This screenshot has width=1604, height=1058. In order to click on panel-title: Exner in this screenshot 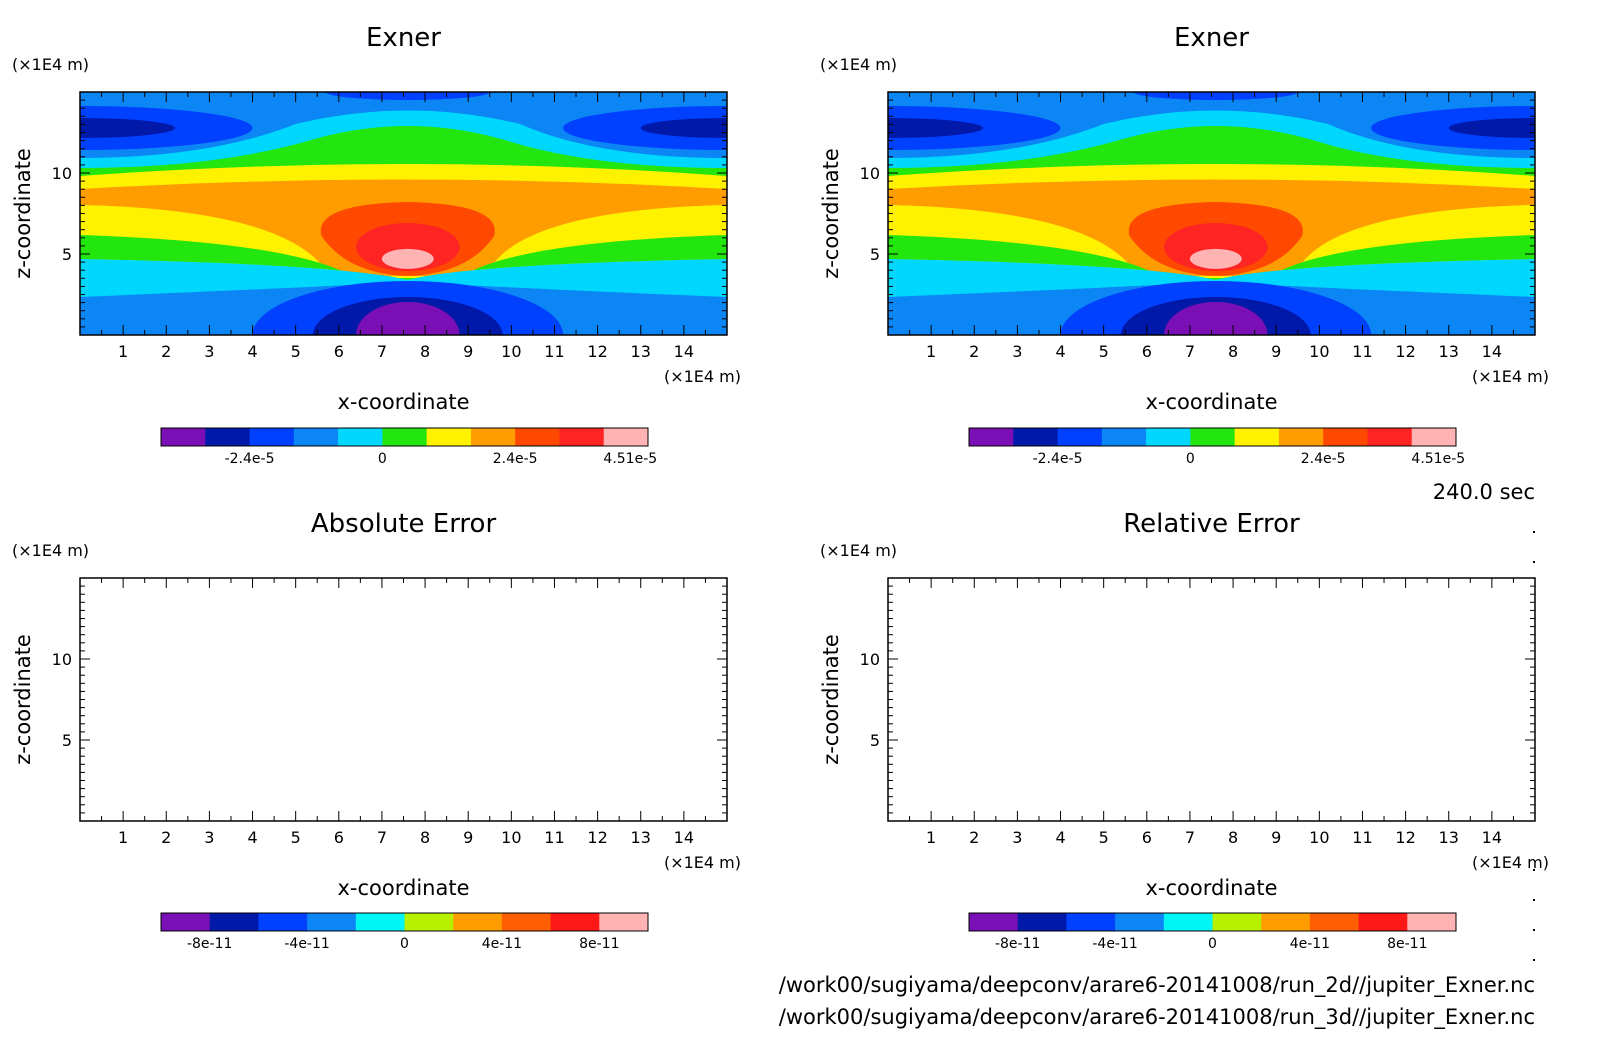, I will do `click(403, 38)`.